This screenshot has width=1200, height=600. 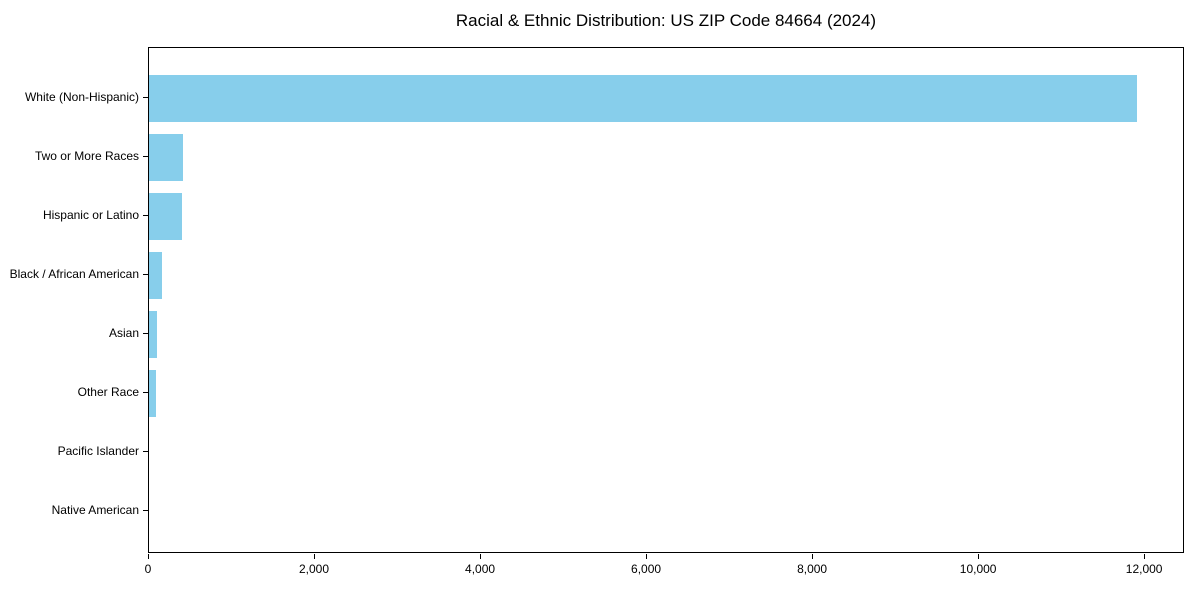 I want to click on bar-two-or-more-races, so click(x=166, y=157).